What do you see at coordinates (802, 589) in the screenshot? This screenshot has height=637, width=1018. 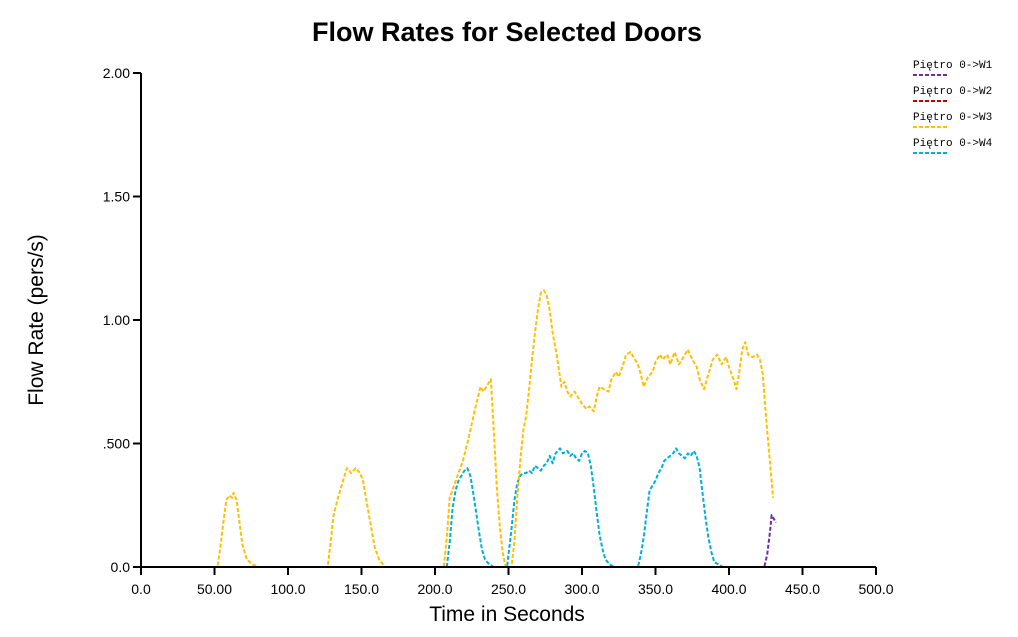 I see `x-tick-label: 450.0` at bounding box center [802, 589].